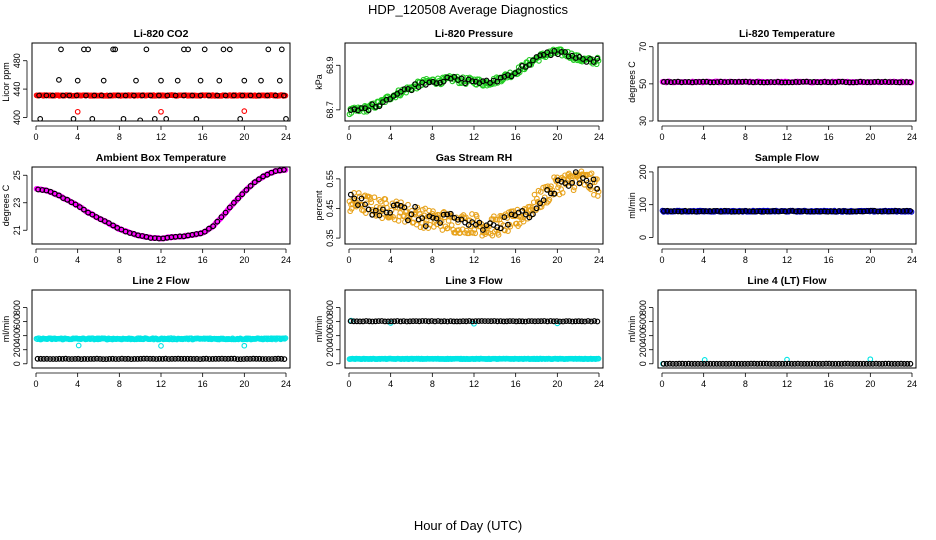  Describe the element at coordinates (643, 47) in the screenshot. I see `y-tick-label: 70` at that location.